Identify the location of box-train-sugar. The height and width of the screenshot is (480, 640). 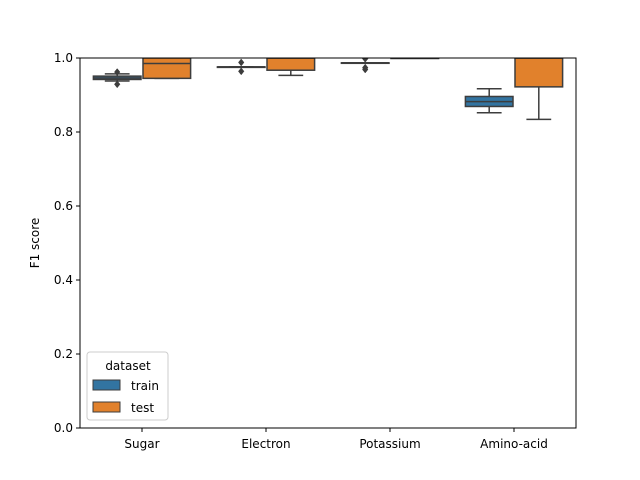
(117, 78).